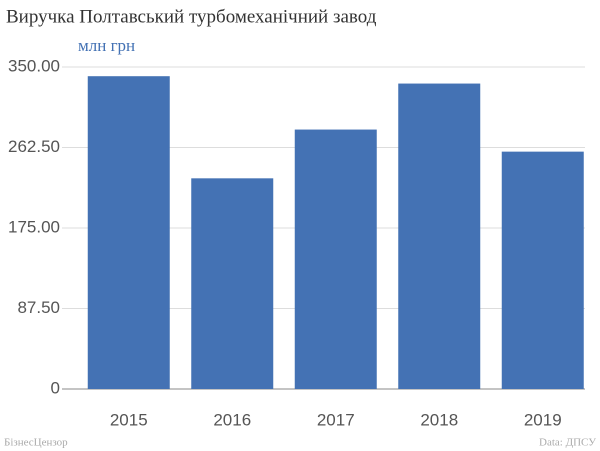 This screenshot has height=451, width=600. I want to click on x-tick-label: 2019, so click(543, 419).